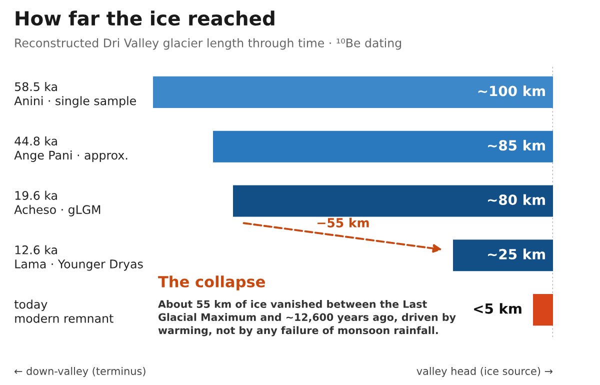 Image resolution: width=600 pixels, height=385 pixels. Describe the element at coordinates (57, 203) in the screenshot. I see `y-tick-label: 19.6 ka Acheso · gLGM` at that location.